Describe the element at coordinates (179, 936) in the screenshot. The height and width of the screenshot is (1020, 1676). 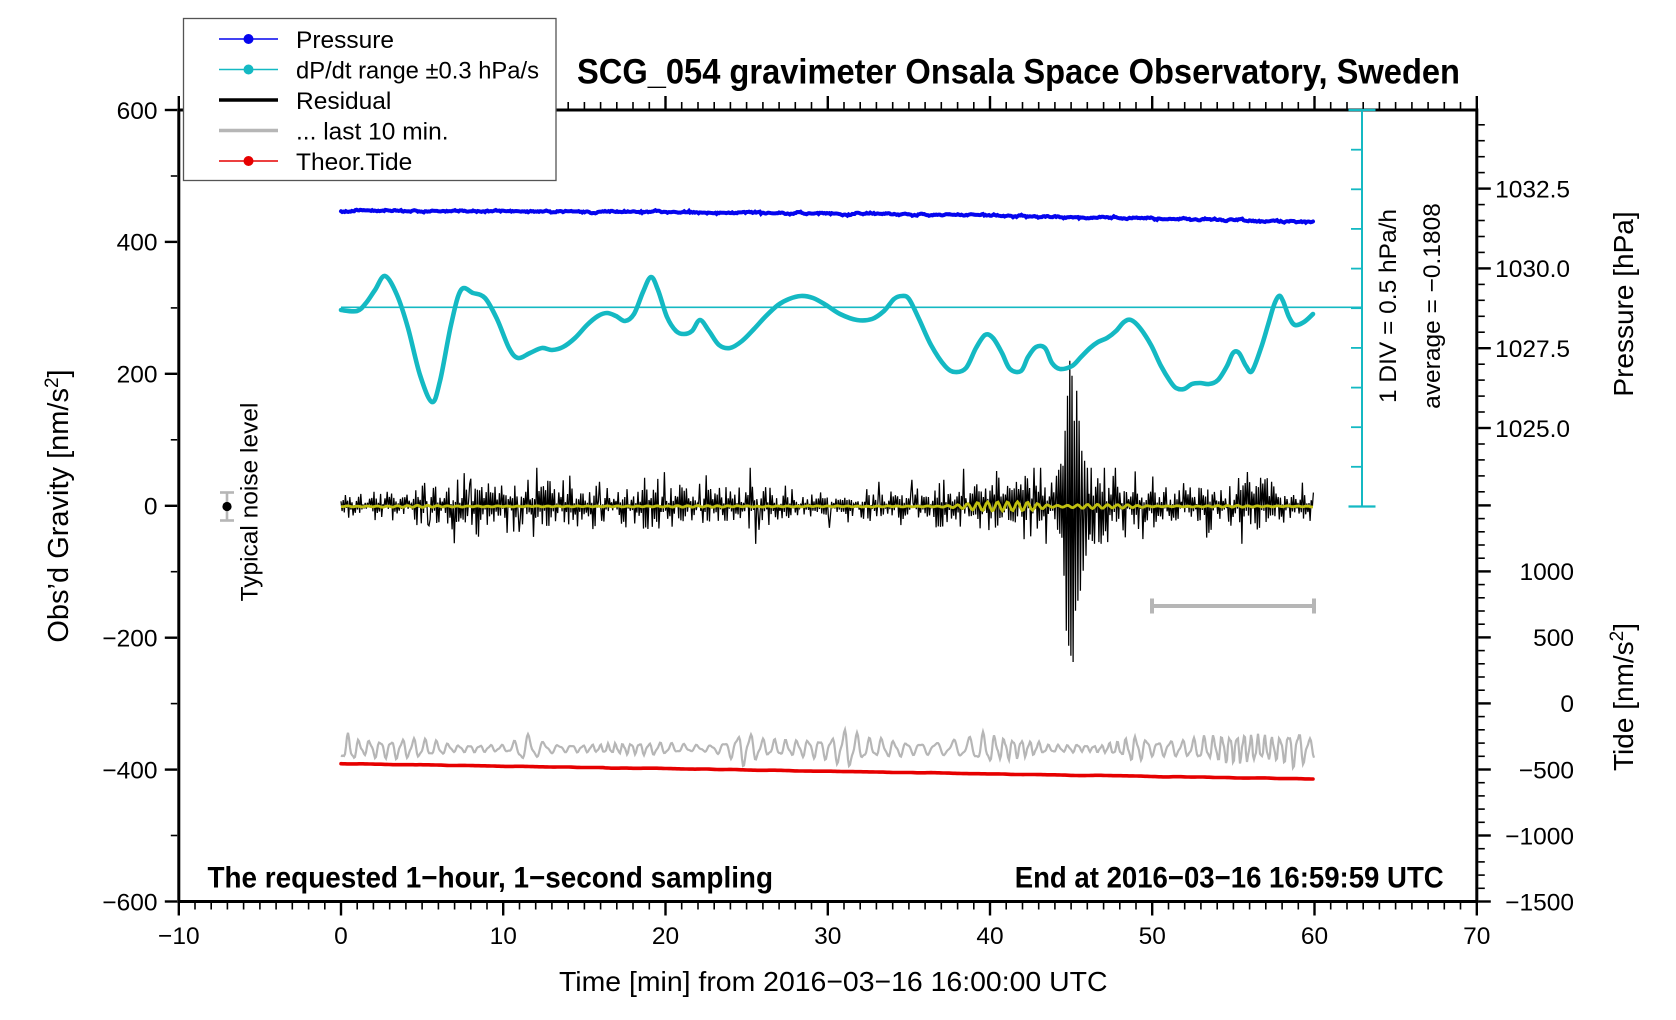
I see `svg-text: −10` at that location.